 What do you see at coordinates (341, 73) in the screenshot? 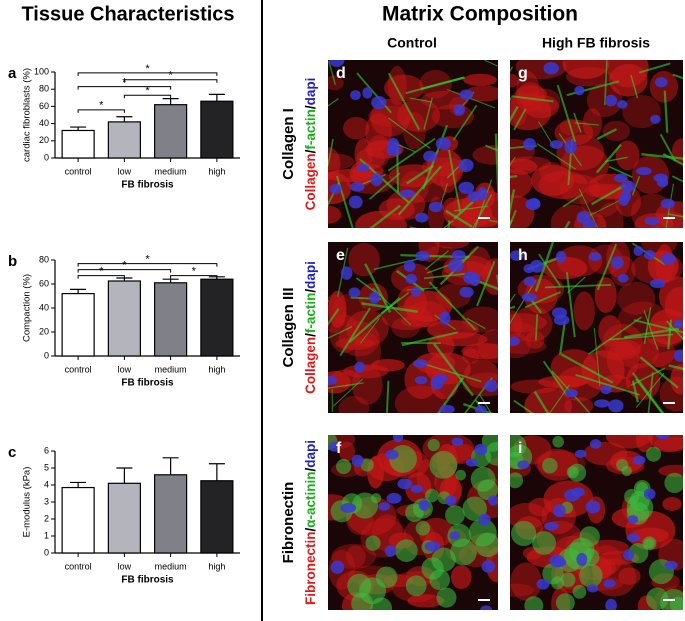
I see `panel-label: d` at bounding box center [341, 73].